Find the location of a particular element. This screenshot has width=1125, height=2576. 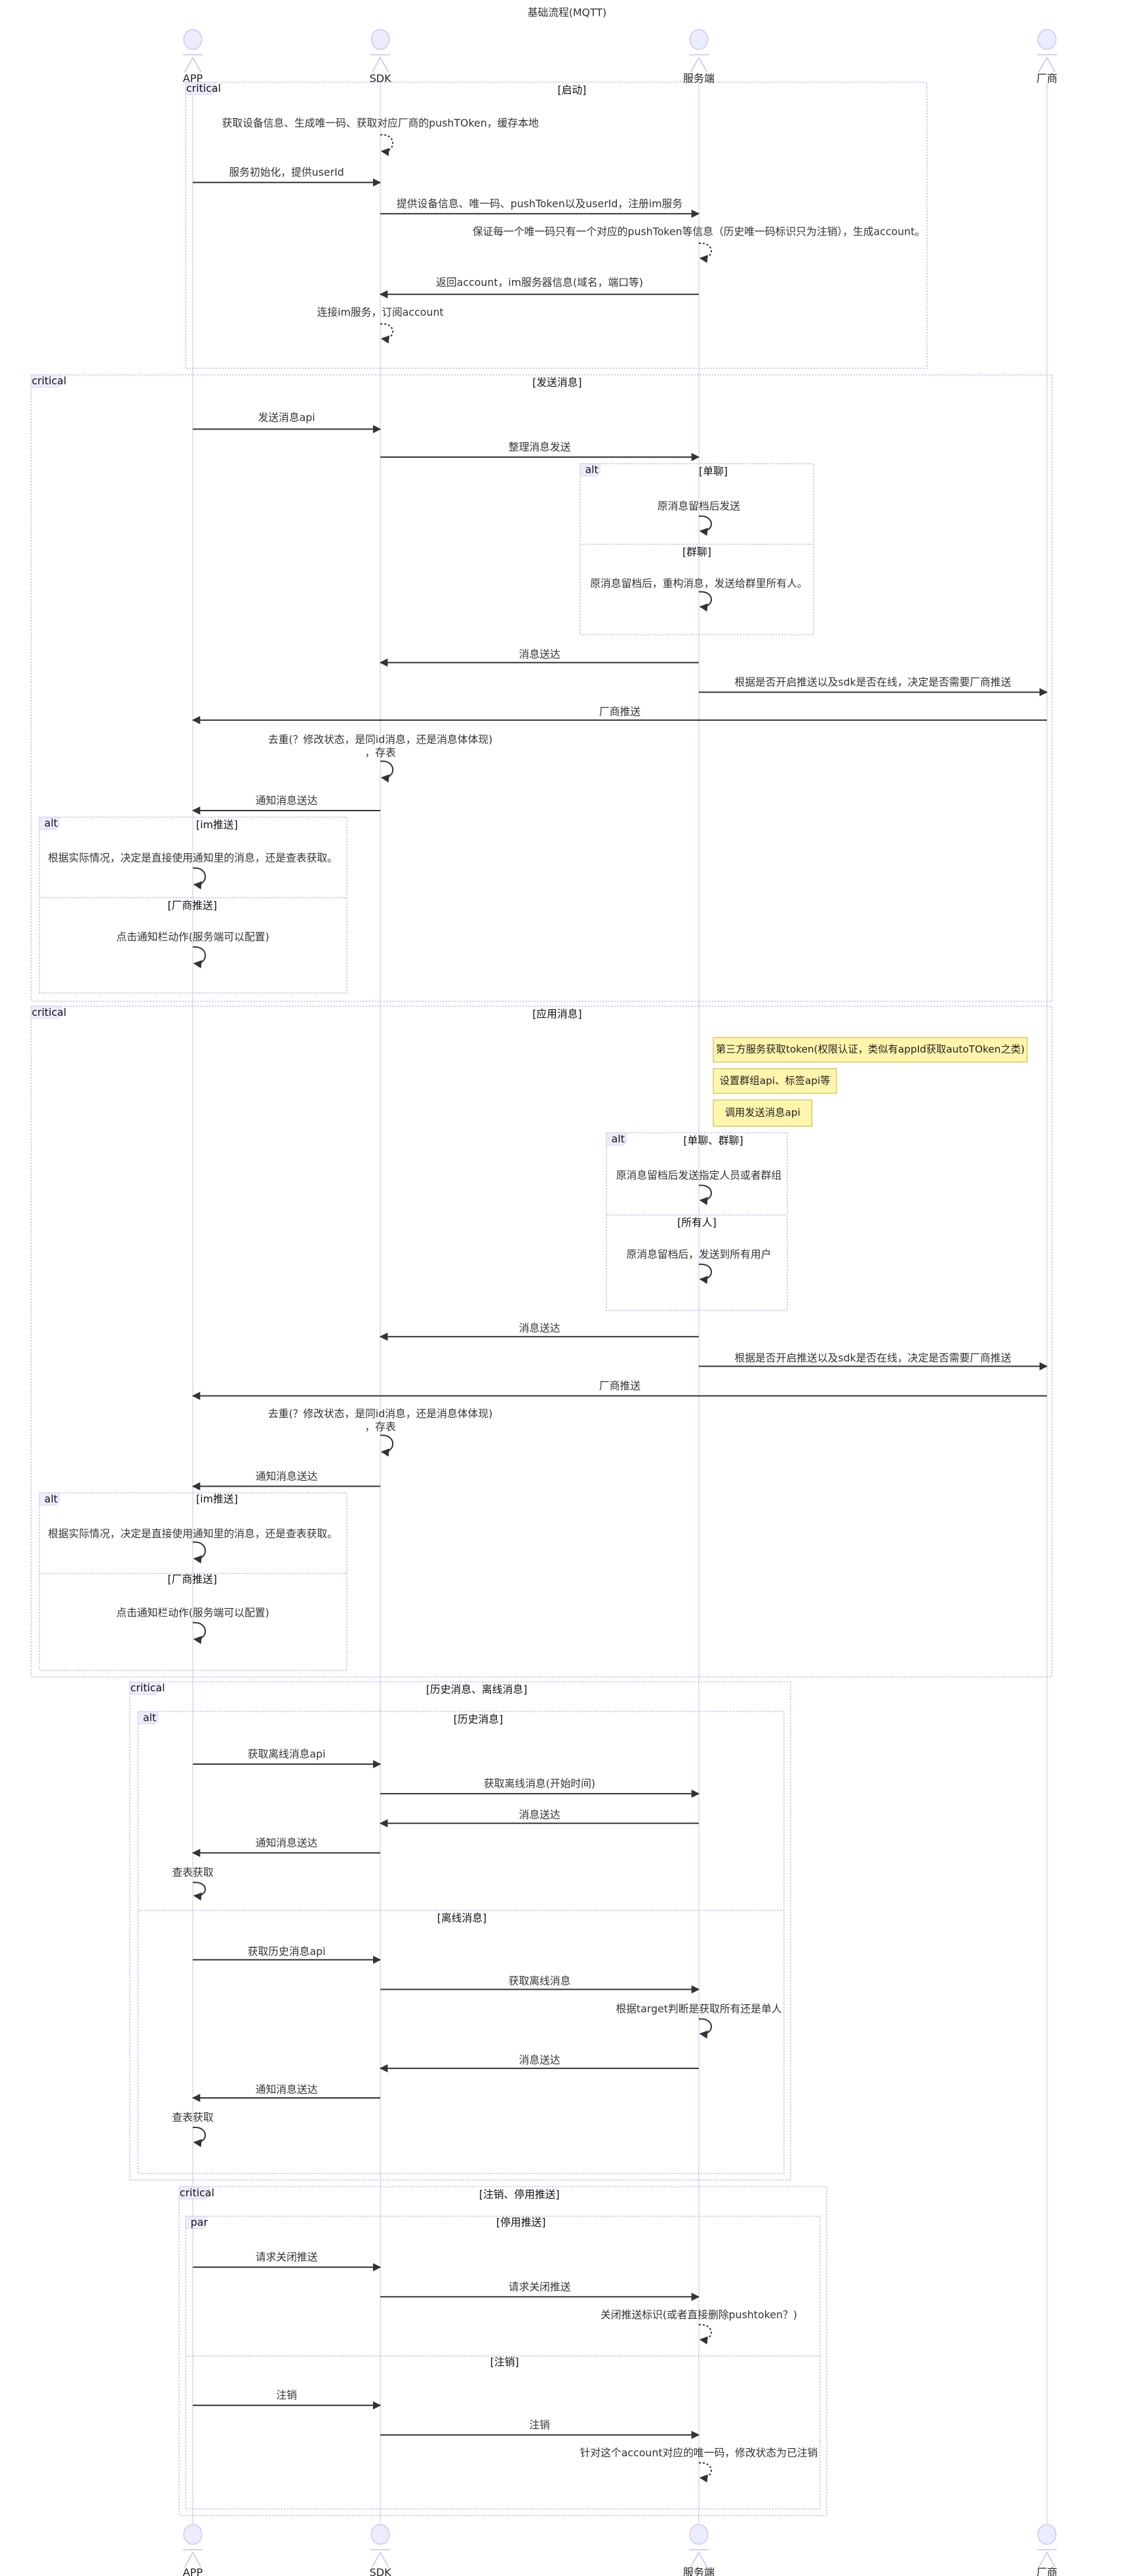

frame-condition: [厂商推送] is located at coordinates (192, 905).